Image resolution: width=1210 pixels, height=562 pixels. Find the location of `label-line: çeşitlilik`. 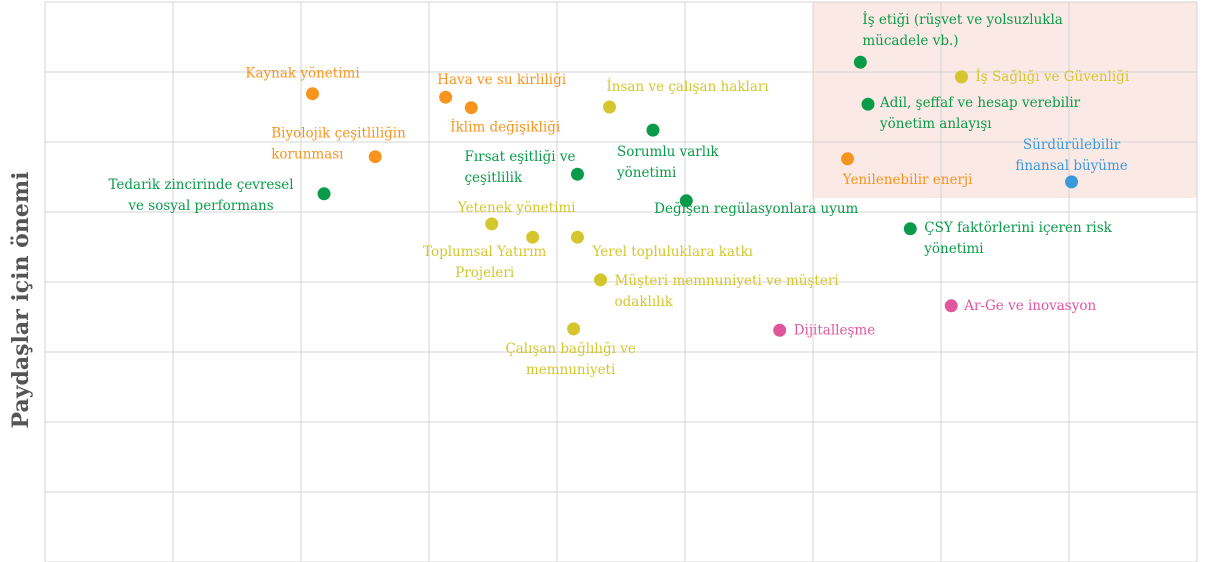

label-line: çeşitlilik is located at coordinates (493, 178).